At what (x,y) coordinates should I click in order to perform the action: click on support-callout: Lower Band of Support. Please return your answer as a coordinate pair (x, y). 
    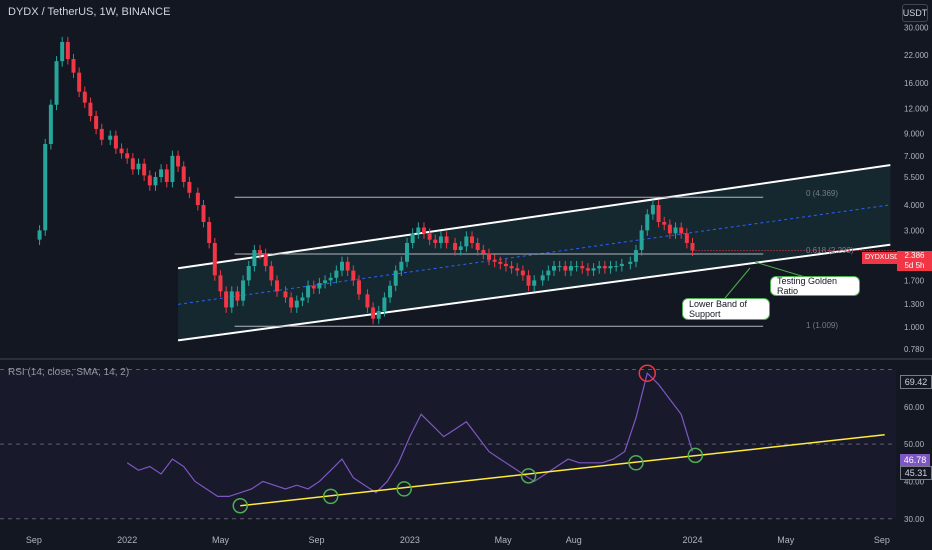
    Looking at the image, I should click on (726, 309).